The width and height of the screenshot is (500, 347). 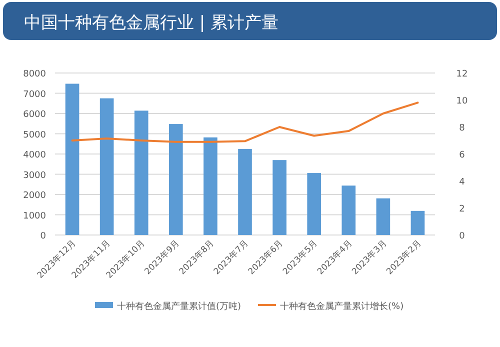 I want to click on y2-tick-label: 8, so click(x=462, y=129).